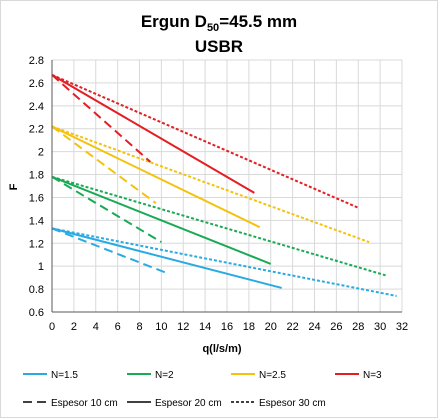  I want to click on y-tick-label: 0.8, so click(36, 290).